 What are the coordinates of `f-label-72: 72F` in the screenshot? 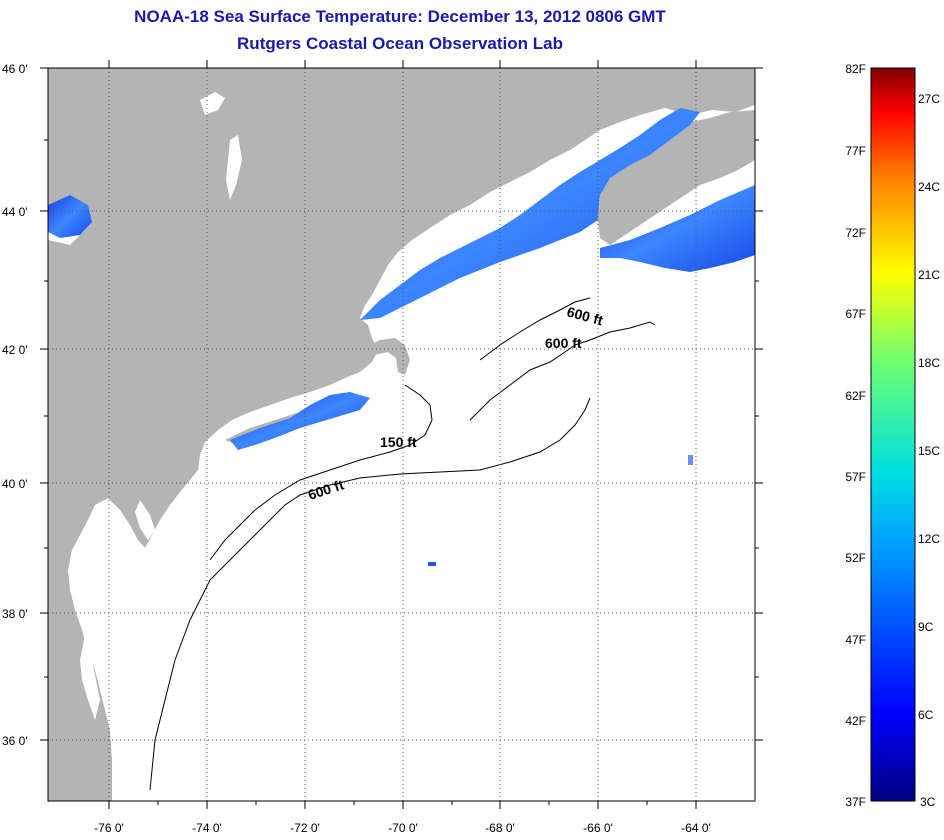 It's located at (855, 233).